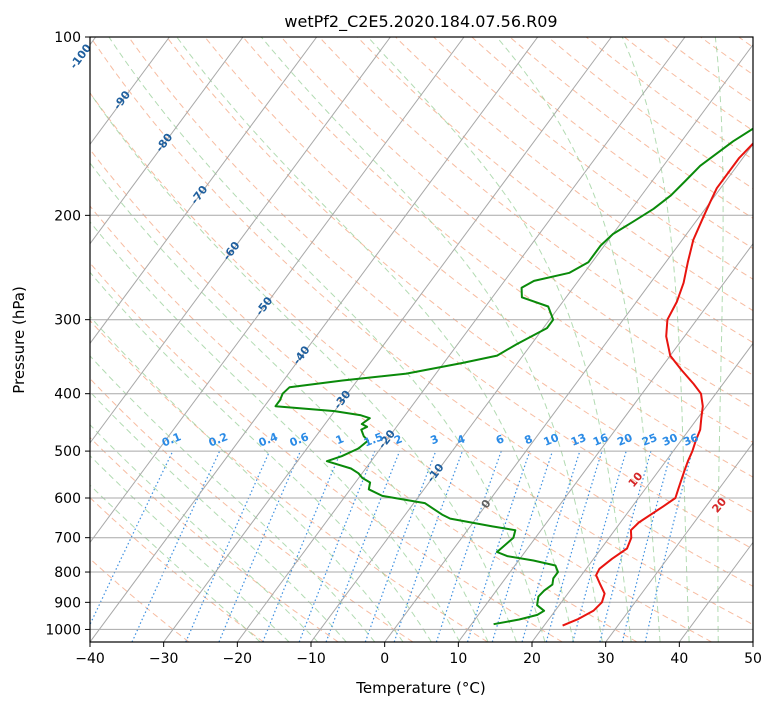 The width and height of the screenshot is (775, 708). Describe the element at coordinates (67, 216) in the screenshot. I see `y-tick-label: 200` at that location.